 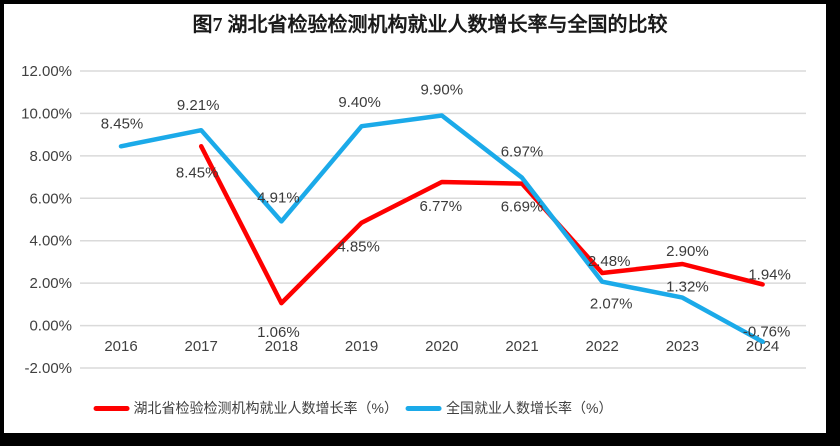 What do you see at coordinates (48, 368) in the screenshot?
I see `y-axis-tick-label: -2.00%` at bounding box center [48, 368].